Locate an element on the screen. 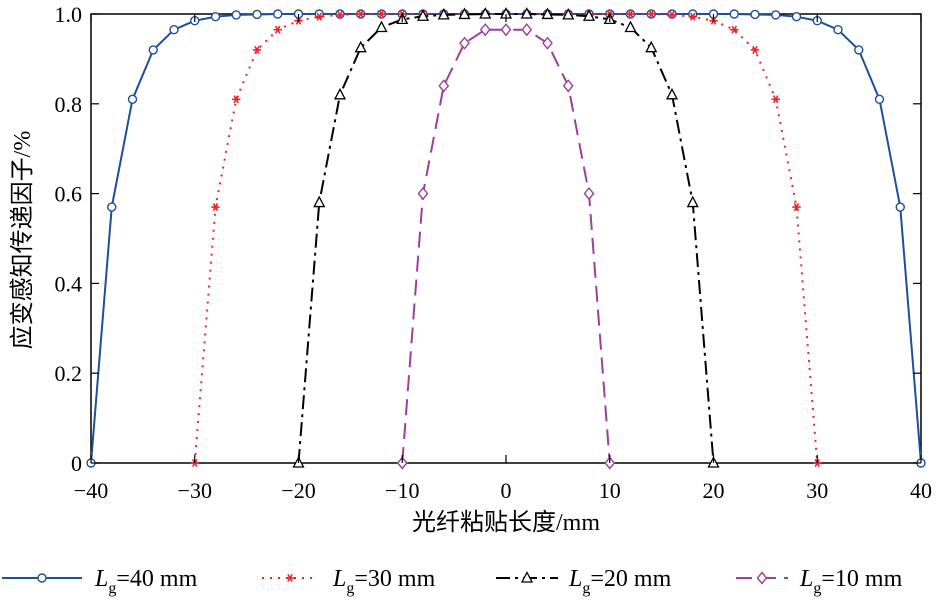 Image resolution: width=940 pixels, height=603 pixels. y-tick-label: 0.4 is located at coordinates (69, 283).